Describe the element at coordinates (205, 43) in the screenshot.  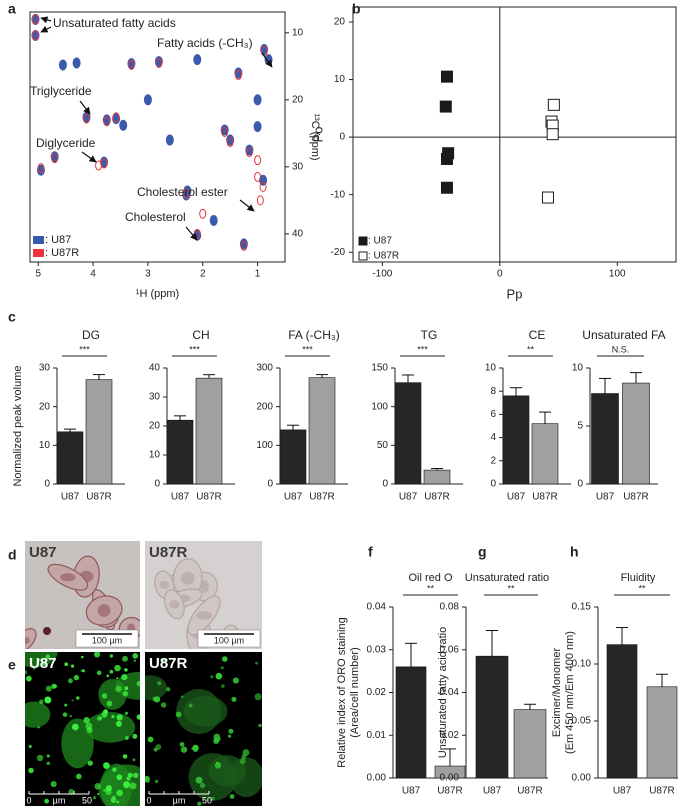
I see `annotation: Fatty acids (-CH₃)` at that location.